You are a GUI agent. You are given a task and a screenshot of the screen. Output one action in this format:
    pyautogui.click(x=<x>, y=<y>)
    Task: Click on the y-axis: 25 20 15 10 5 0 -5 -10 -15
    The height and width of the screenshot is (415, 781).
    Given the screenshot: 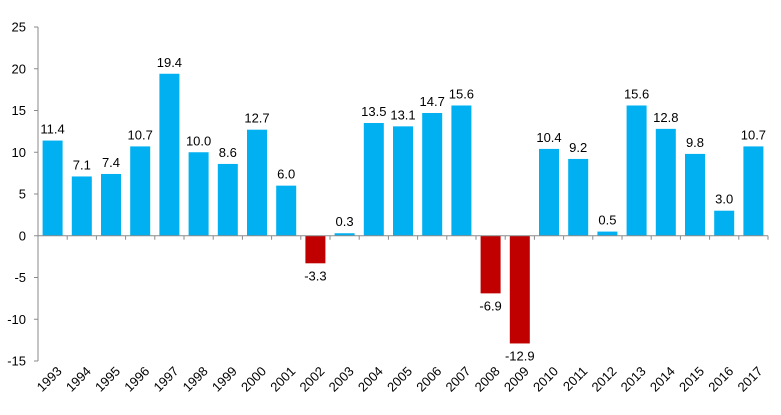 What is the action you would take?
    pyautogui.click(x=23, y=194)
    